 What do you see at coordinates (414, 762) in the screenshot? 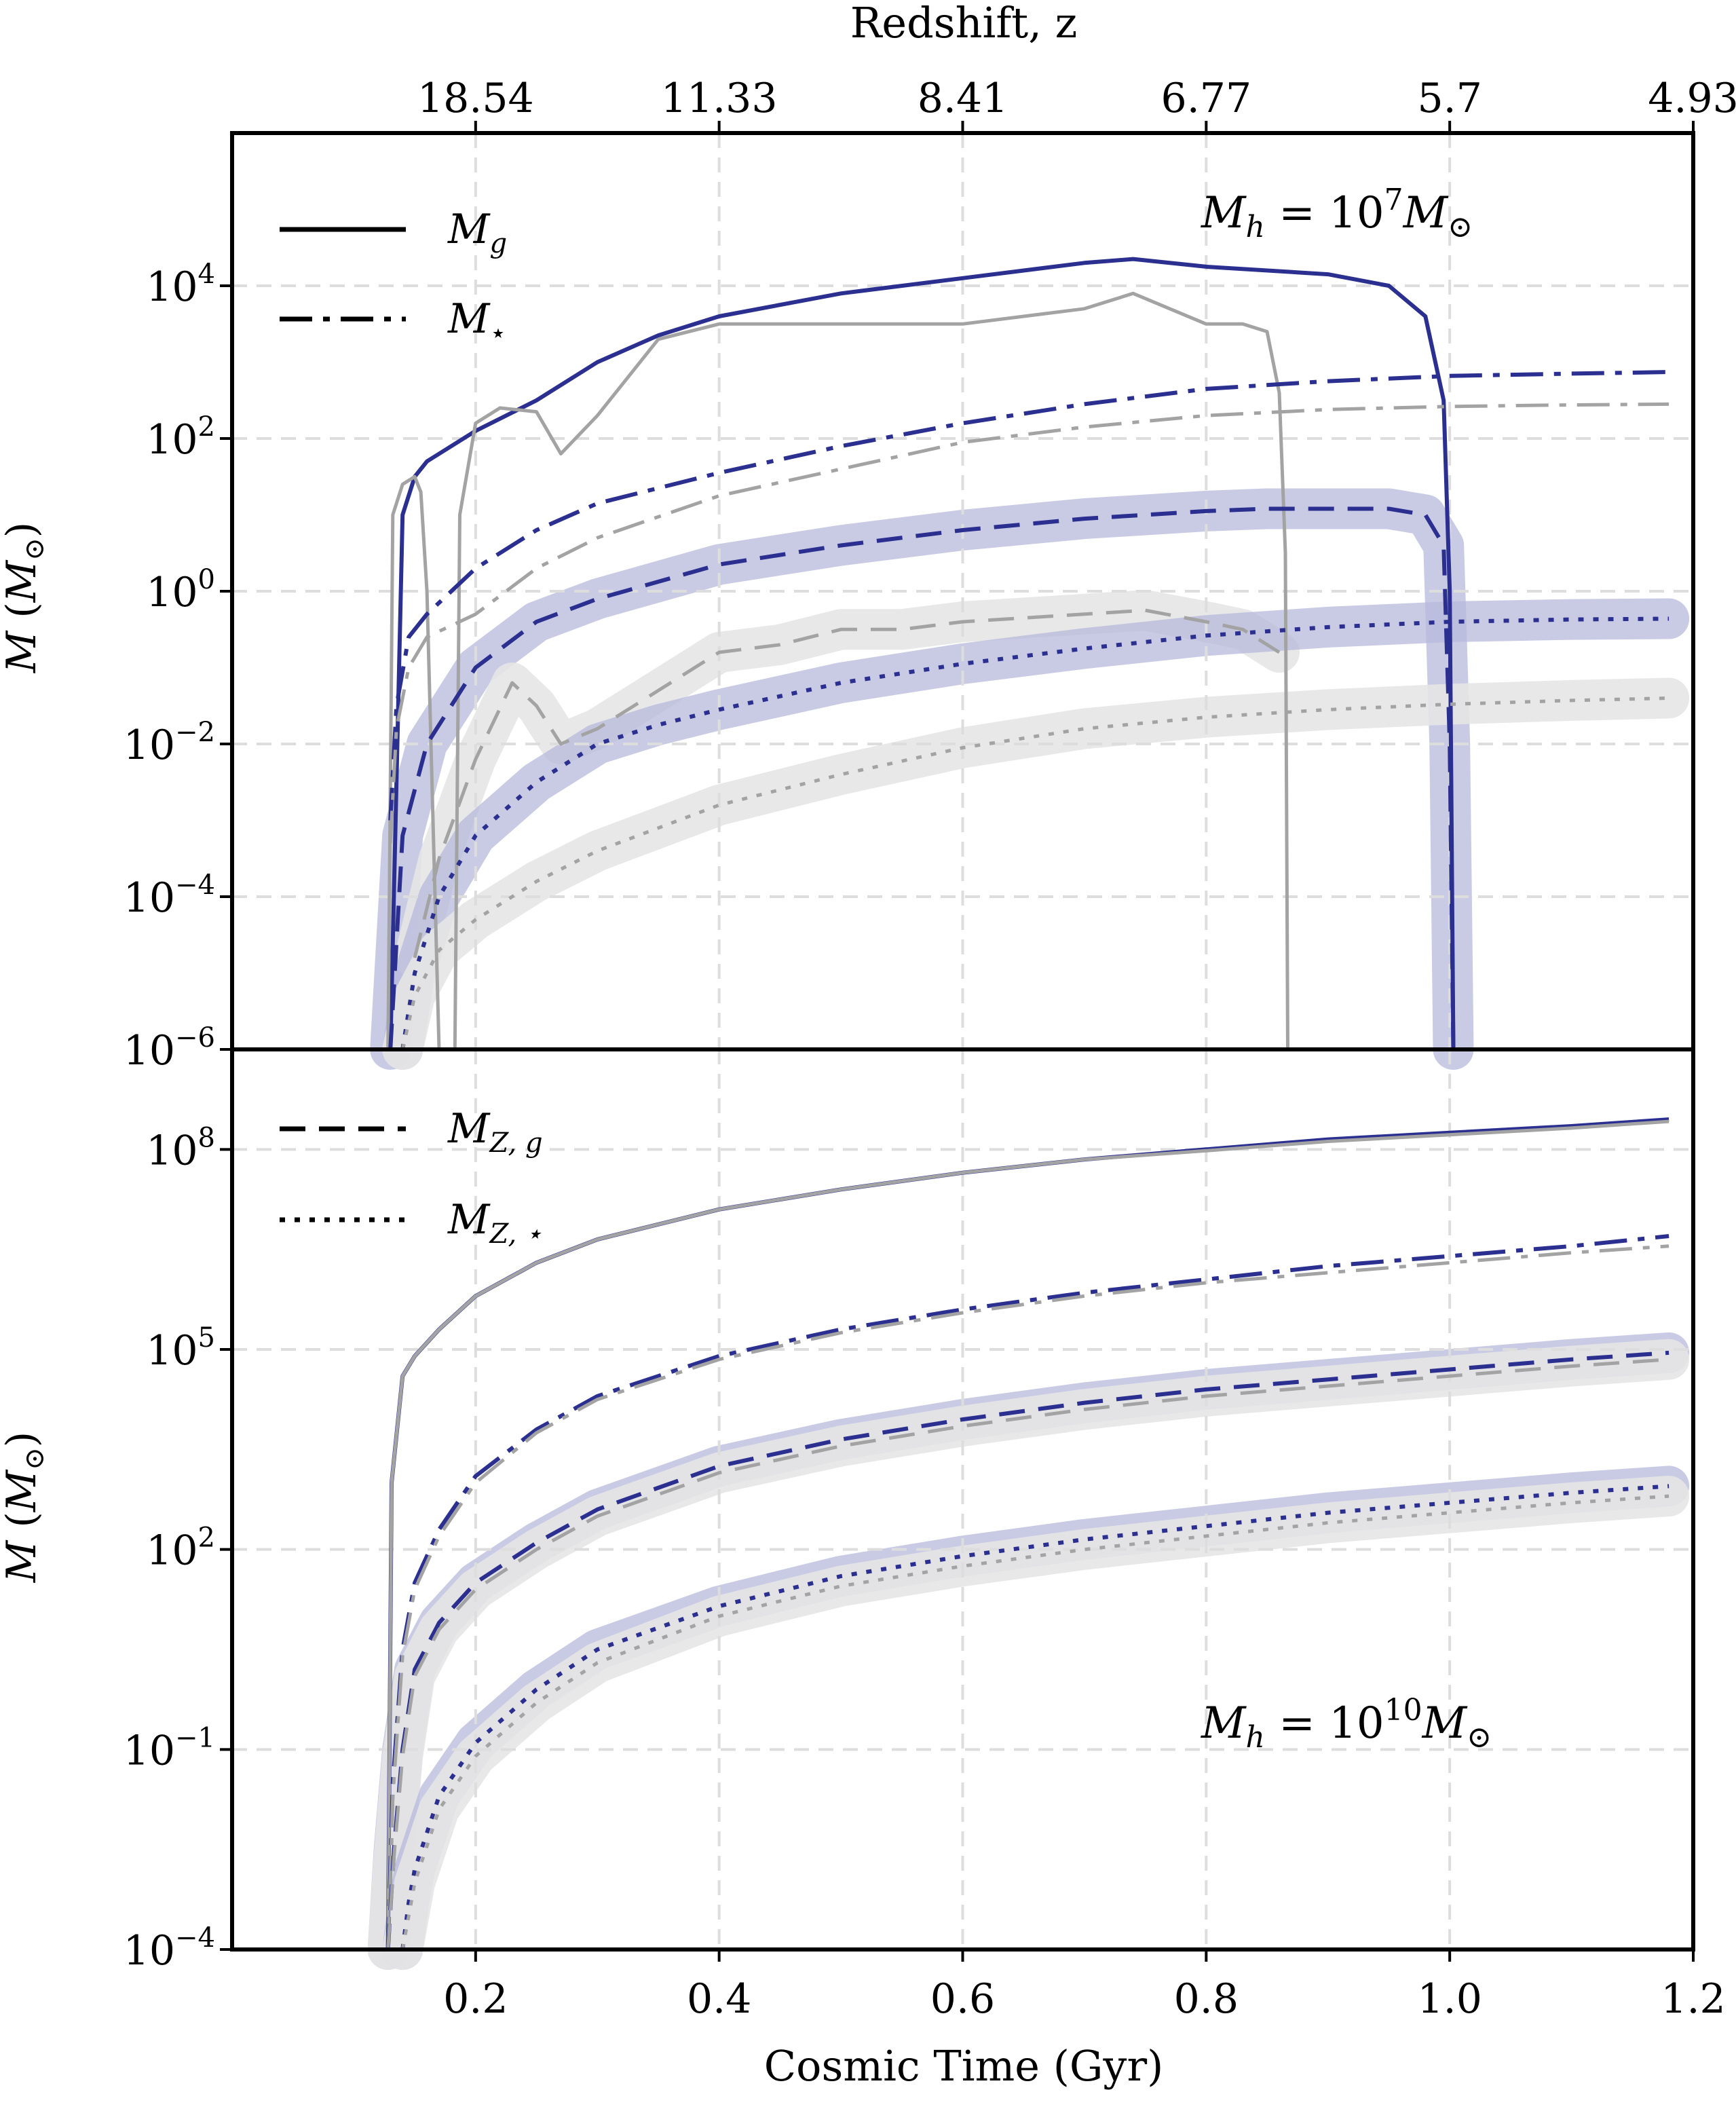
I see `top-series-gray-solid` at bounding box center [414, 762].